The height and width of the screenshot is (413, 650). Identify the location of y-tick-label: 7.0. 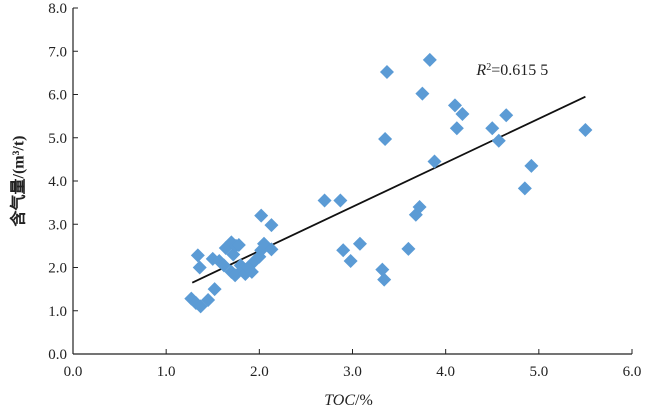
(57, 52).